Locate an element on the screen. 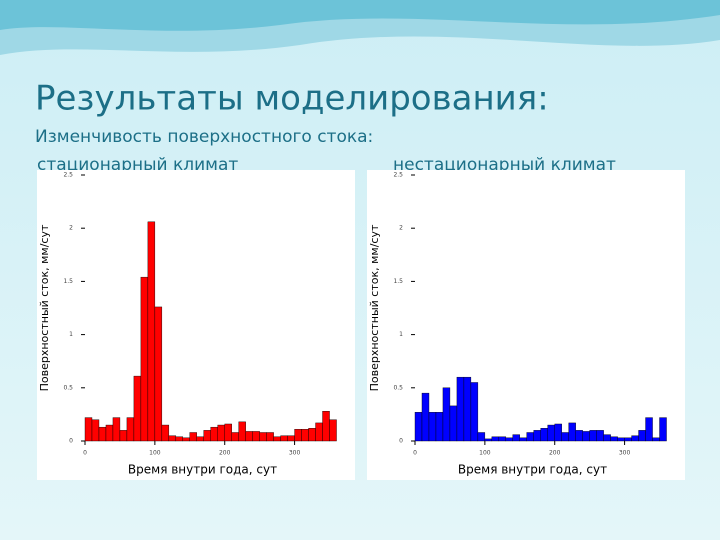 The width and height of the screenshot is (720, 544). slide-subtitle: Изменчивость поверхностного стока: is located at coordinates (204, 137).